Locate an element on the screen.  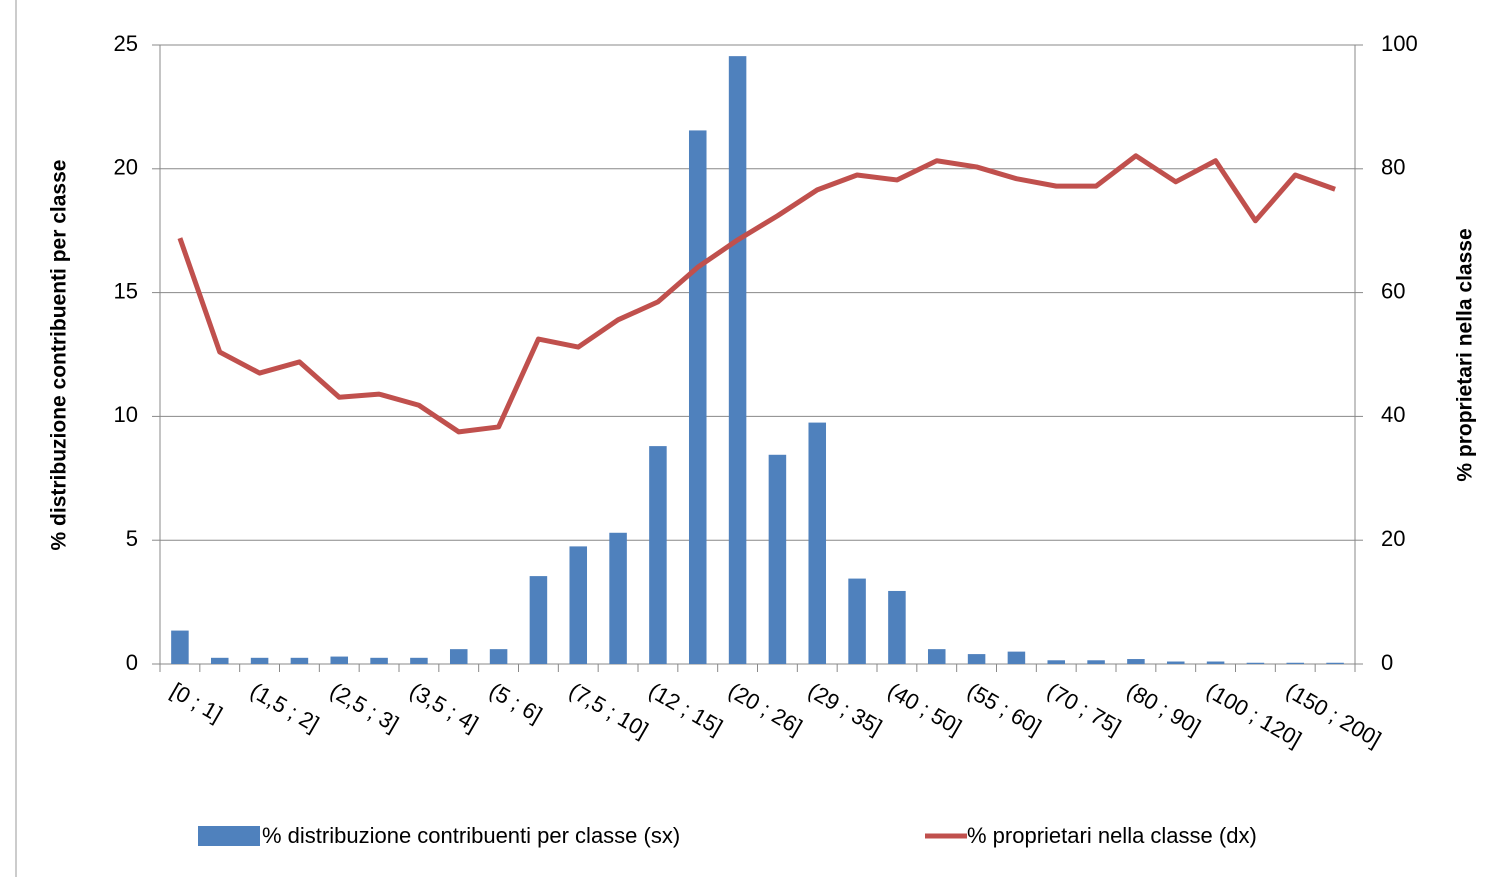
frame is located at coordinates (16, 438).